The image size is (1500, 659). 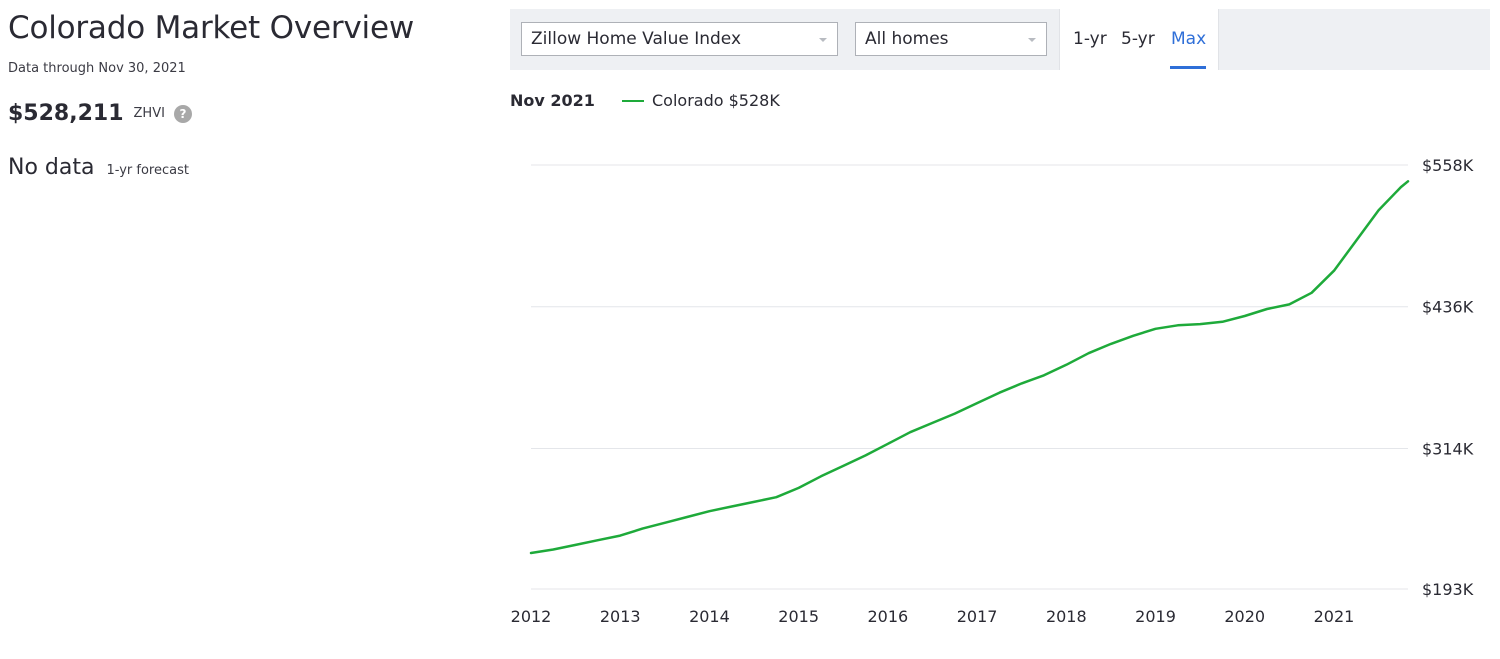 I want to click on x-tick-label: 2016, so click(x=888, y=616).